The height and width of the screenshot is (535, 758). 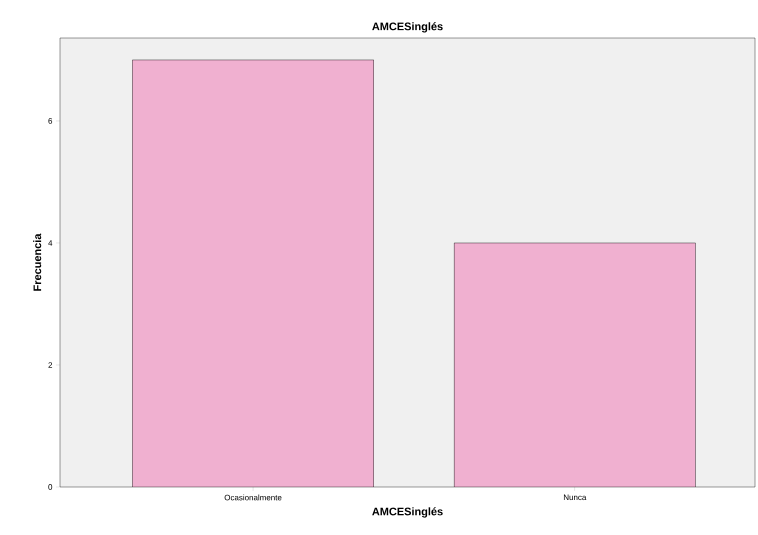 I want to click on x-axis-title: AMCESinglés, so click(x=407, y=512).